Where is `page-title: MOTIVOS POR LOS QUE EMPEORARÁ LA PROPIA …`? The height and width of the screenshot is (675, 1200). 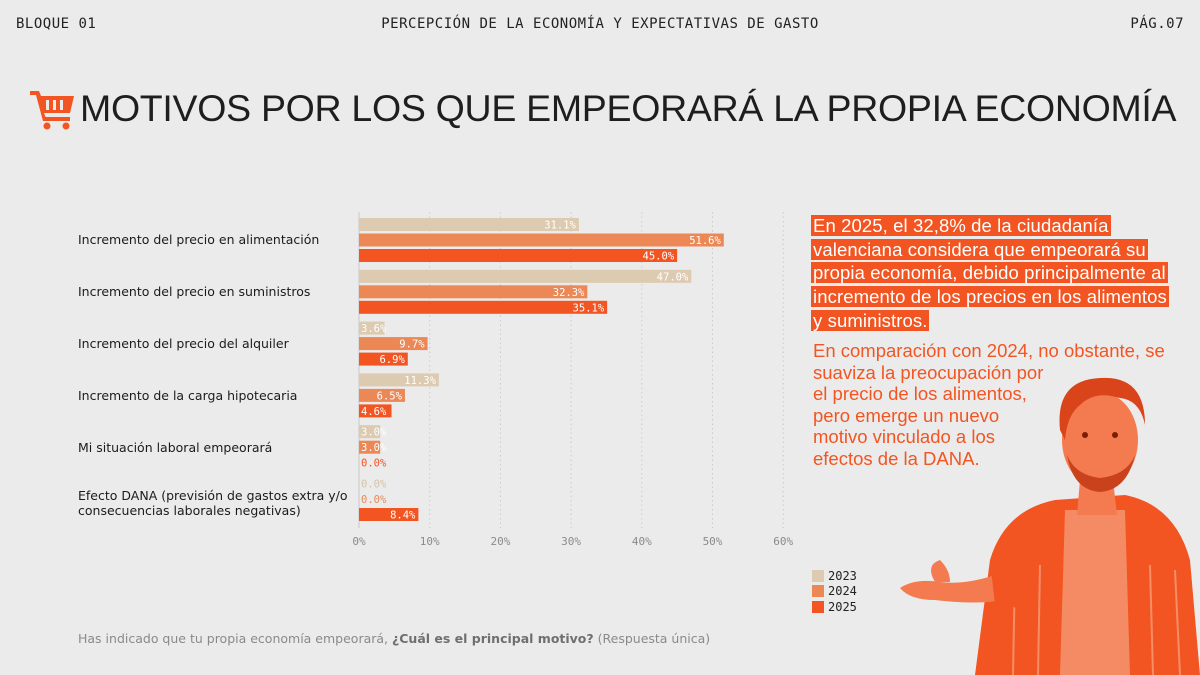
page-title: MOTIVOS POR LOS QUE EMPEORARÁ LA PROPIA … is located at coordinates (628, 107).